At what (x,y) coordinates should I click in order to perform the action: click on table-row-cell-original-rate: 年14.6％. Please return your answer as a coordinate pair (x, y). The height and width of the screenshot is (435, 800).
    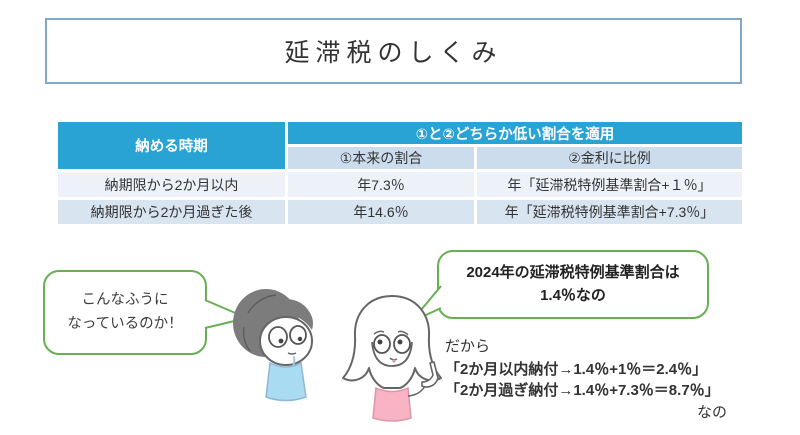
    Looking at the image, I should click on (381, 212).